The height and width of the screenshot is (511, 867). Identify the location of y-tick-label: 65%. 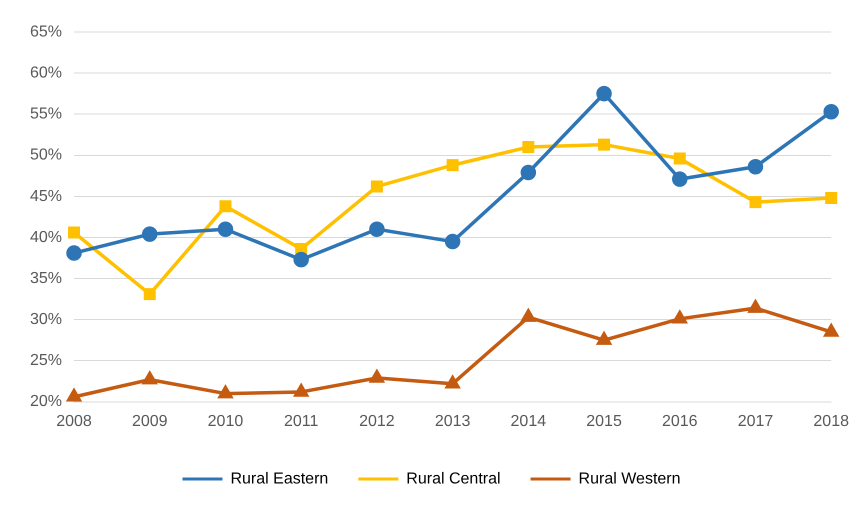
(46, 31).